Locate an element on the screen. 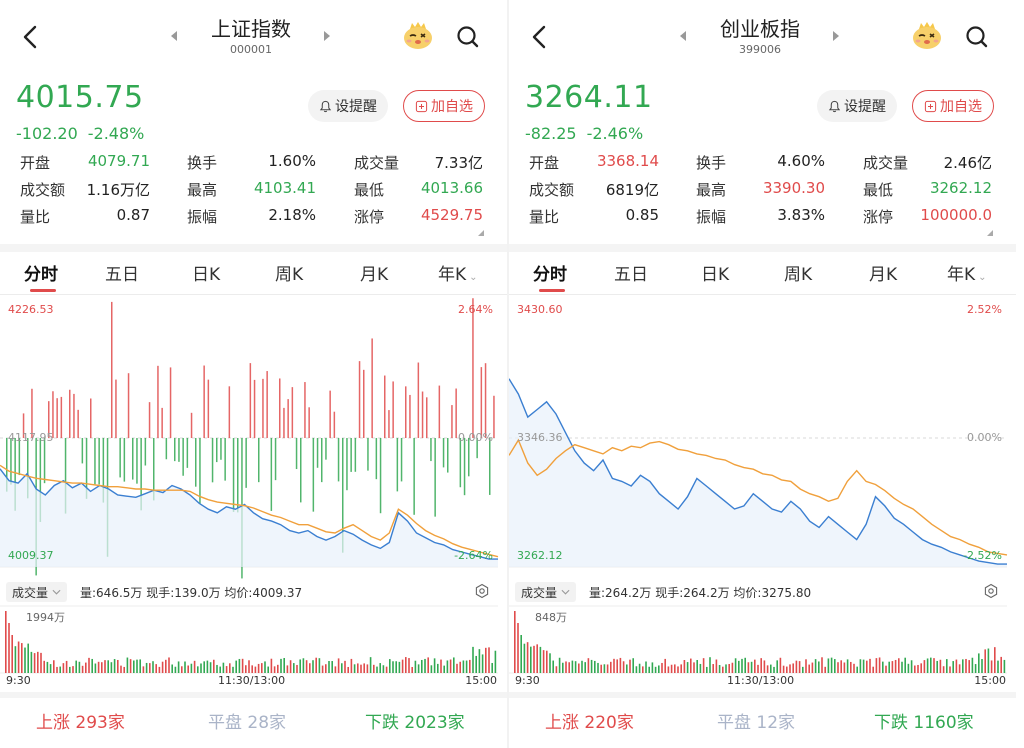 This screenshot has height=748, width=1024. stat-value: 4529.75 is located at coordinates (451, 215).